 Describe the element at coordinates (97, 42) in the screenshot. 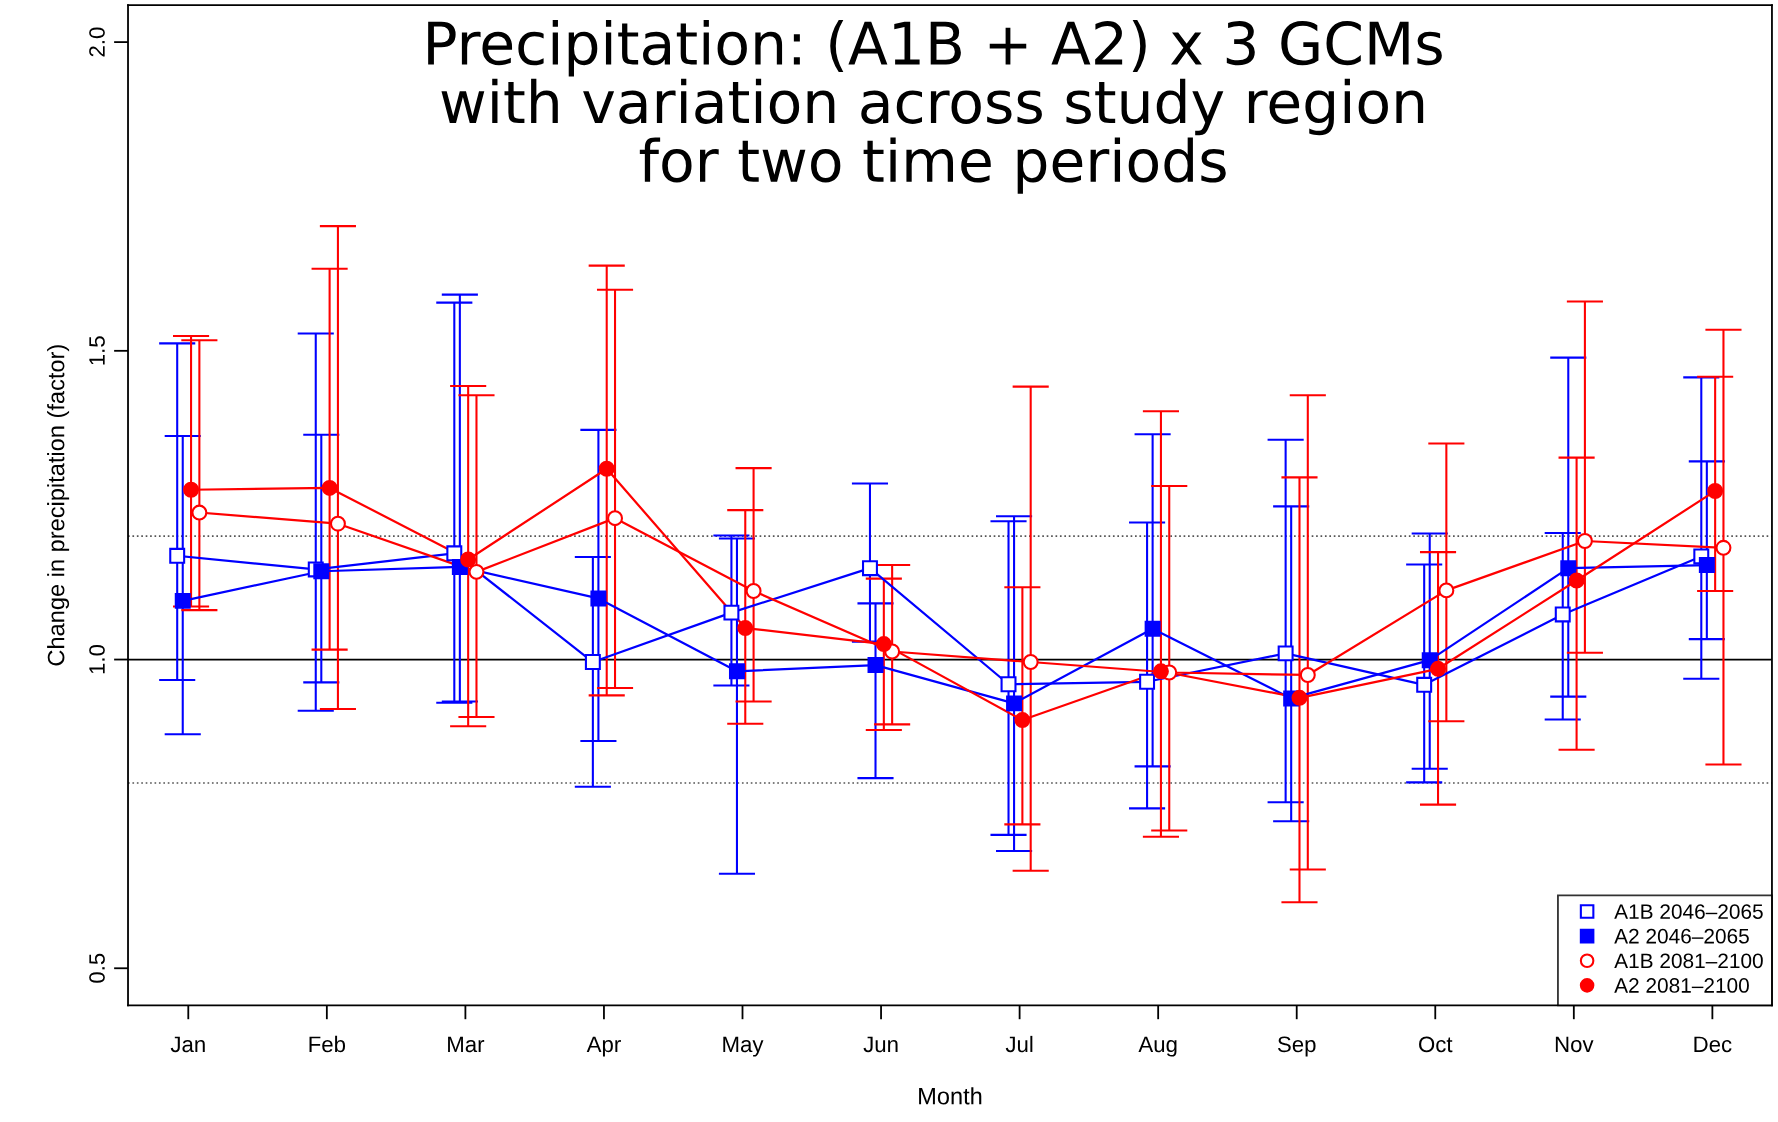

I see `y-tick-label: 2.0` at that location.